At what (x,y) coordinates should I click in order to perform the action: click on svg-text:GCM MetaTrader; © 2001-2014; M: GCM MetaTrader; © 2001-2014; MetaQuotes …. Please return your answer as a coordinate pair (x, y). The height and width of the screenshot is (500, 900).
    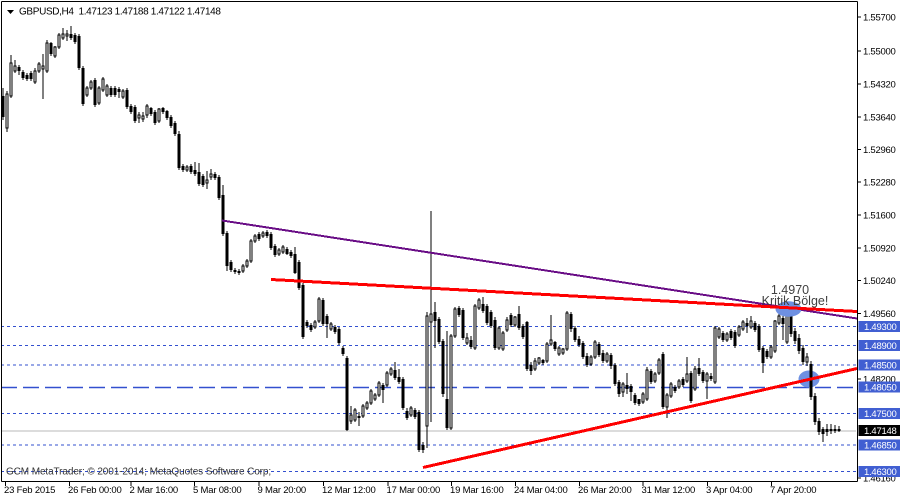
    Looking at the image, I should click on (138, 472).